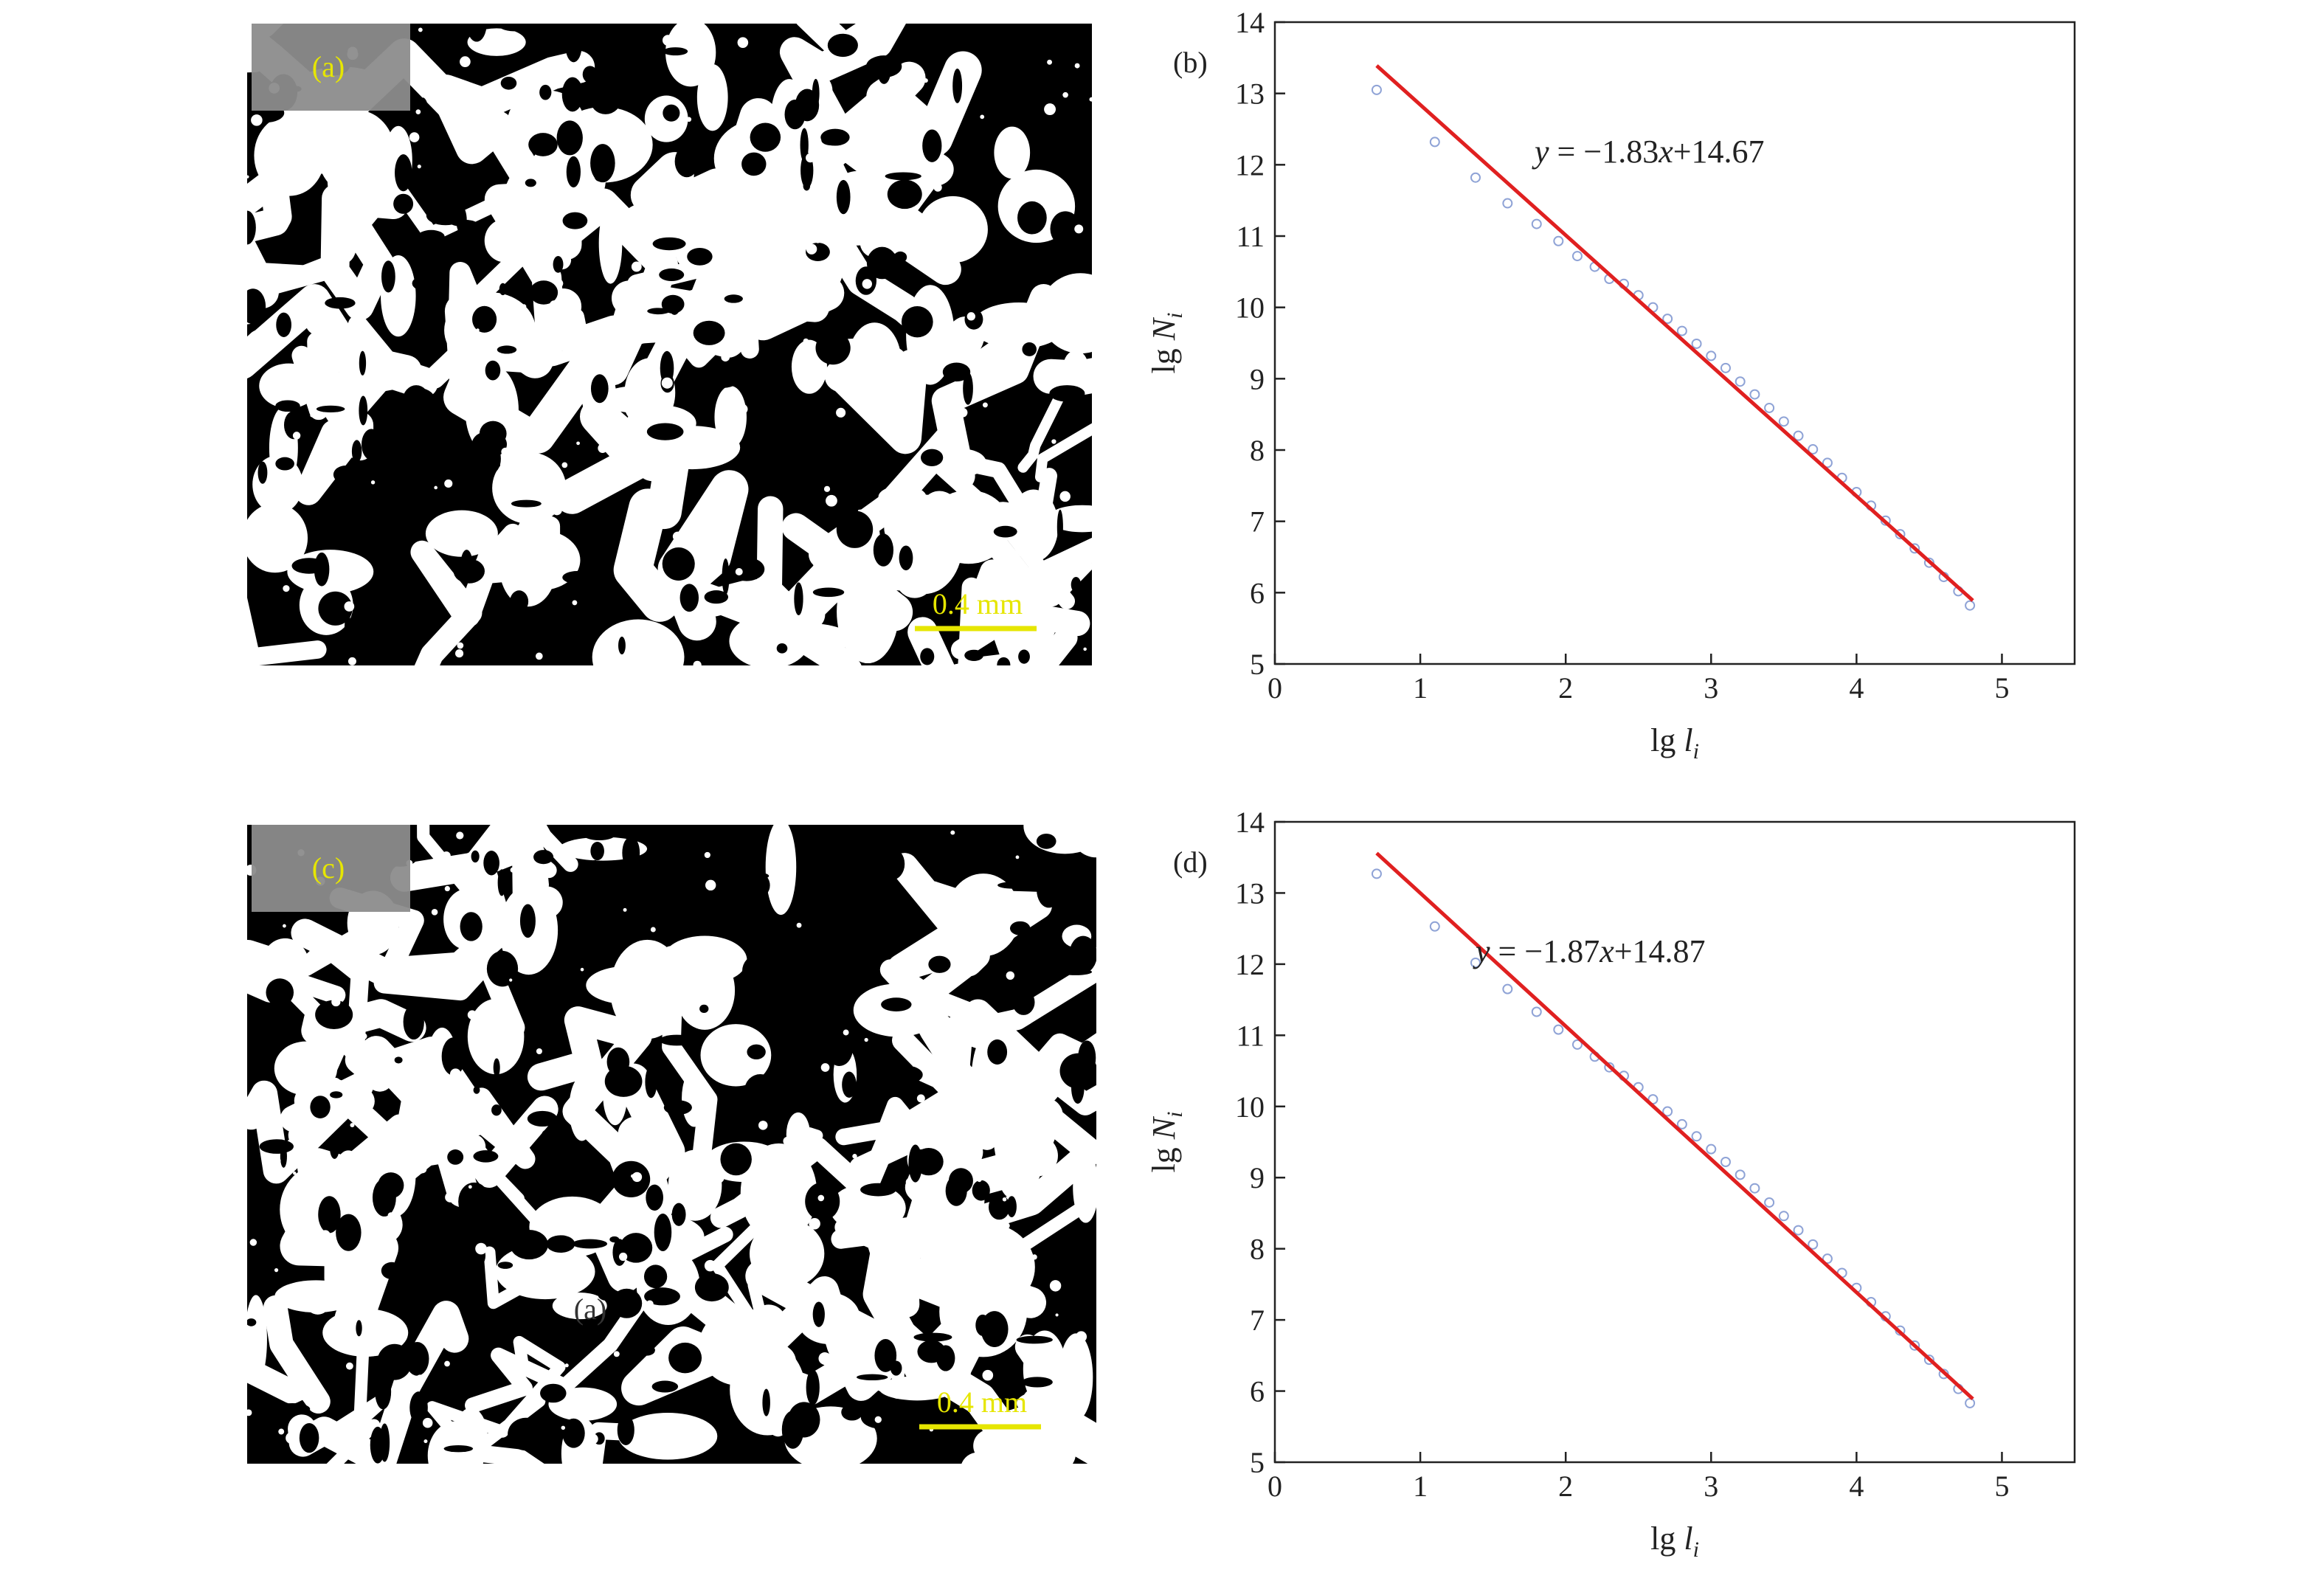  I want to click on micrograph-content, so click(669, 344).